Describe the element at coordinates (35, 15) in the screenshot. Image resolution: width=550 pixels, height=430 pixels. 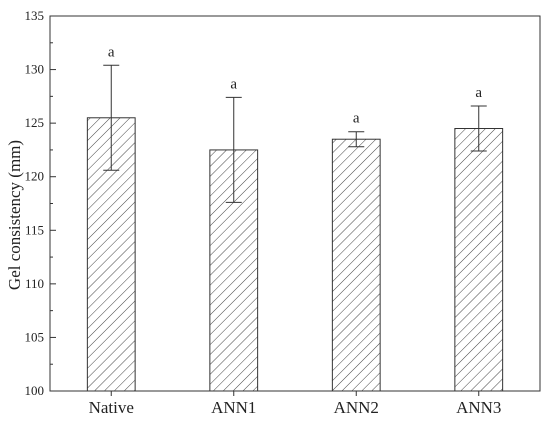
I see `y-tick-label-135: 135` at that location.